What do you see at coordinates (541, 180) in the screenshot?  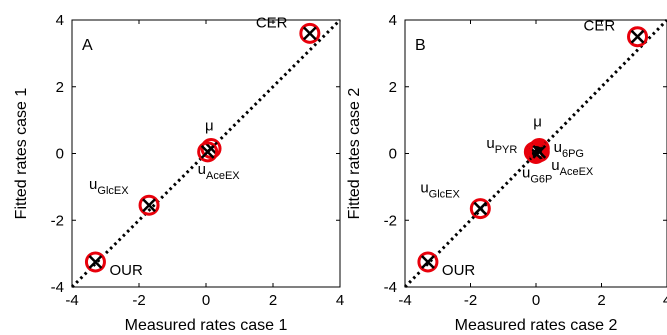 I see `data-point-label-subscript: G6P` at bounding box center [541, 180].